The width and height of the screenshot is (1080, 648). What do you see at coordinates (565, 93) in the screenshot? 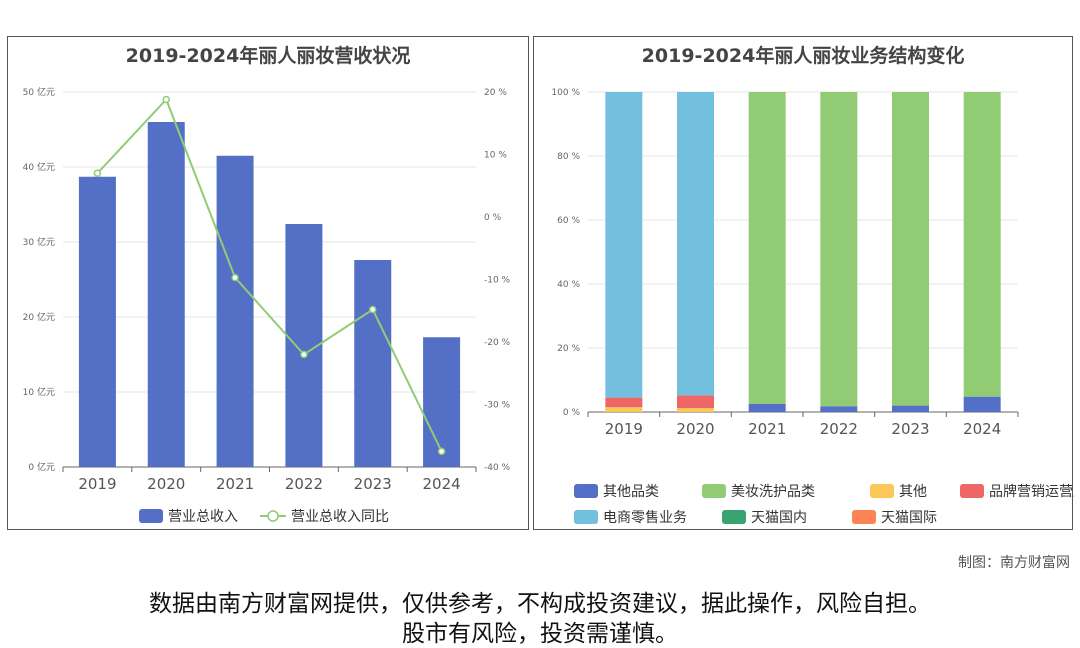
I see `y-axis-tick-label: 100 %` at bounding box center [565, 93].